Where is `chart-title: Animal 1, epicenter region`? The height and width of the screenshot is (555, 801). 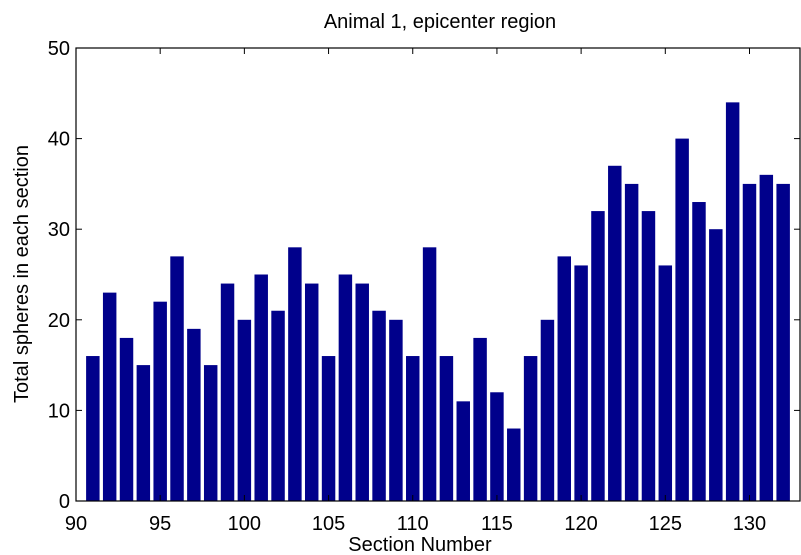
chart-title: Animal 1, epicenter region is located at coordinates (440, 22).